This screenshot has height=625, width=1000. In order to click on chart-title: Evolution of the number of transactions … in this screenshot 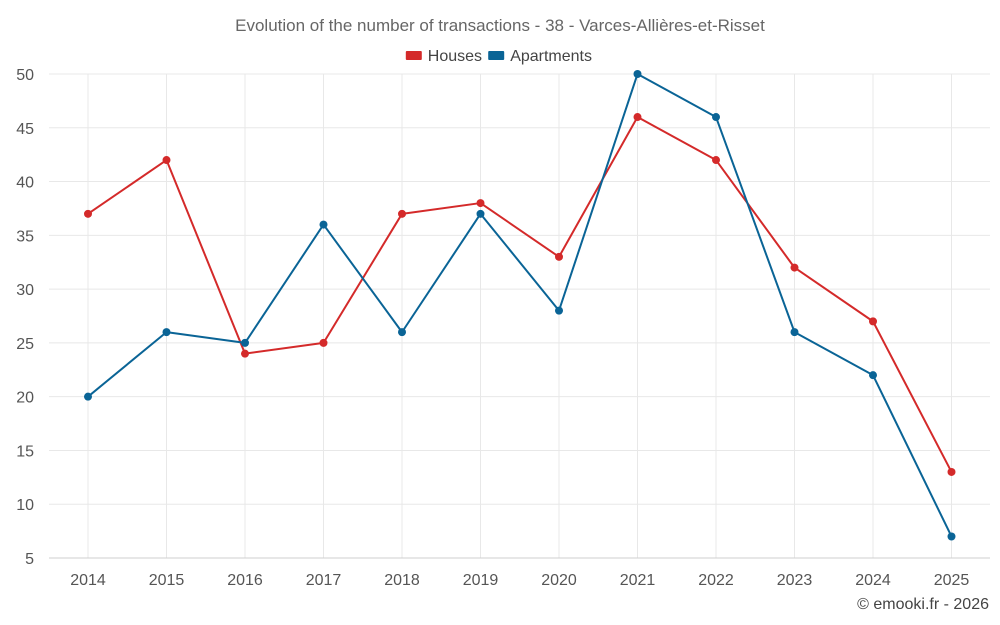, I will do `click(500, 25)`.